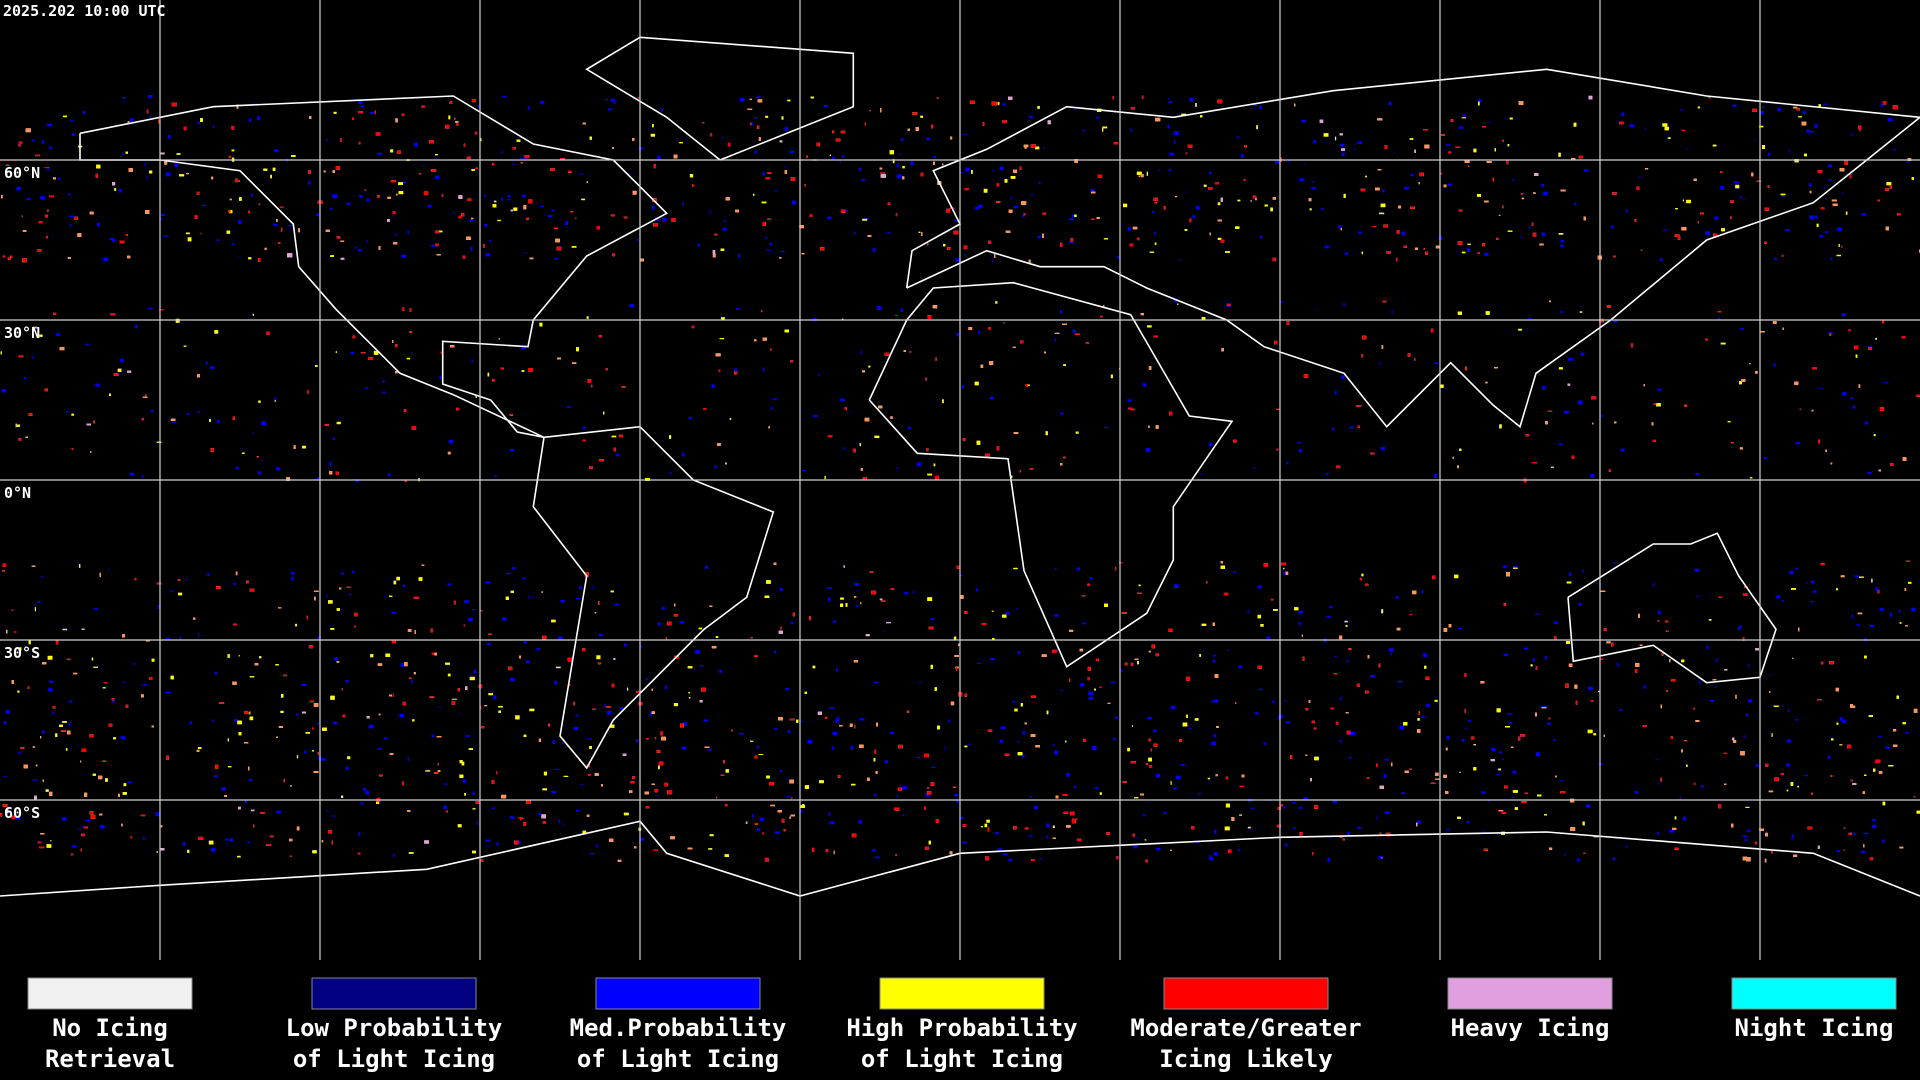 The image size is (1920, 1080). I want to click on legend-label: Icing Likely, so click(1245, 1059).